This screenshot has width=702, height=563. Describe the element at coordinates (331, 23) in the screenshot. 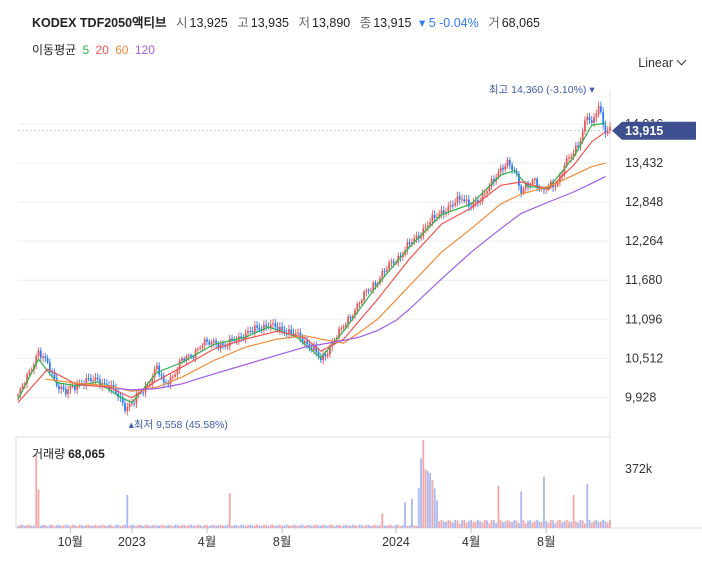

I see `low-value: 13,890` at that location.